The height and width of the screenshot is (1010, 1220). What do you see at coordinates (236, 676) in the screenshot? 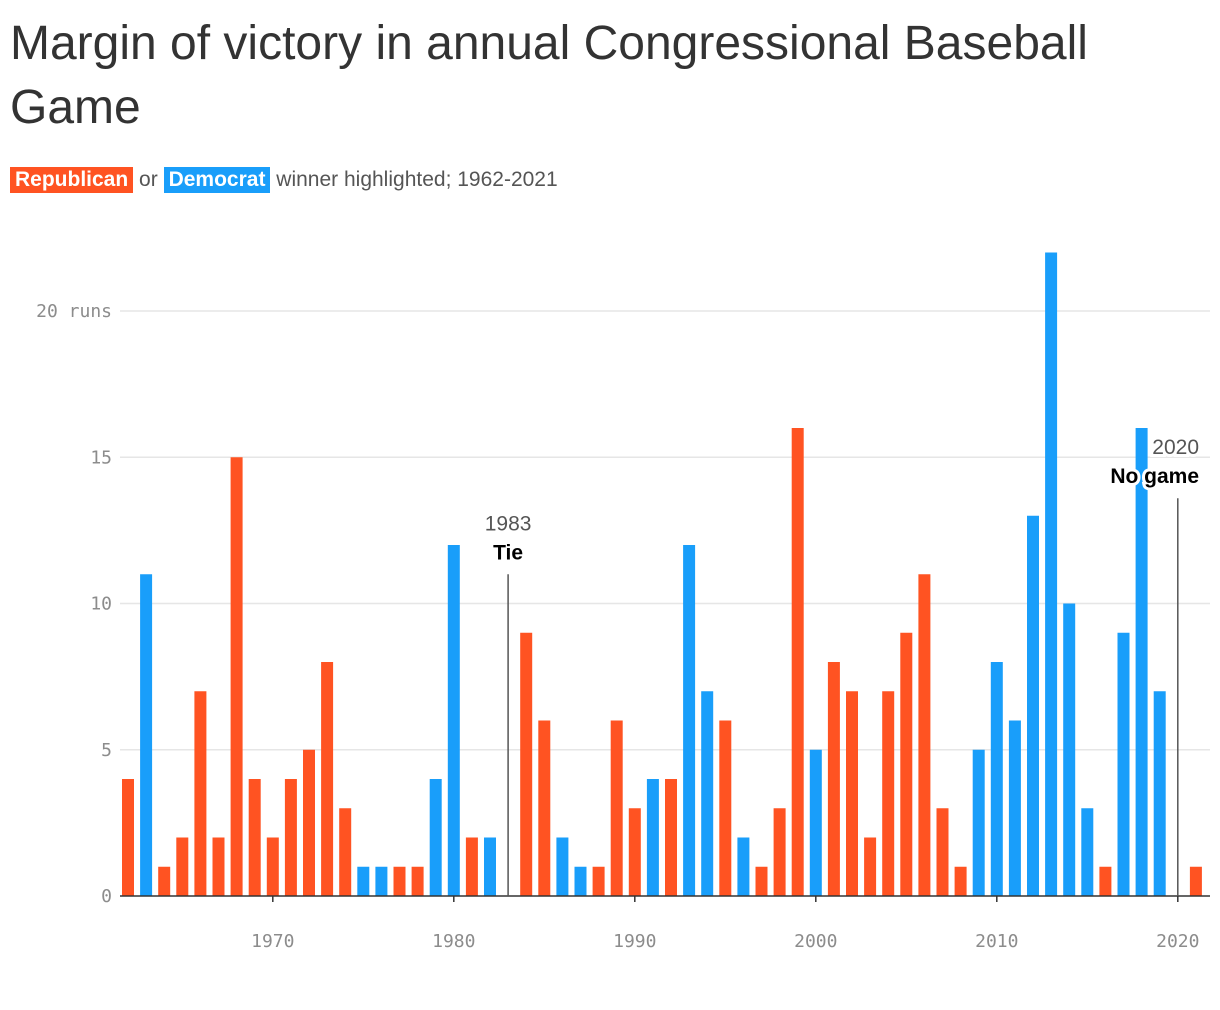
I see `bar-1968` at bounding box center [236, 676].